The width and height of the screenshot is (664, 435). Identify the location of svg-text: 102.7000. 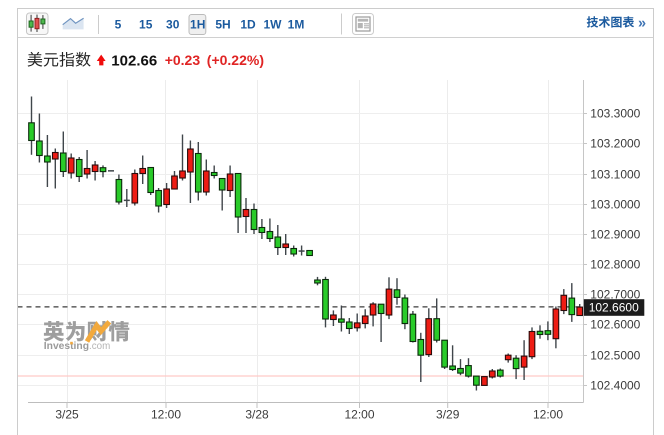
(615, 295).